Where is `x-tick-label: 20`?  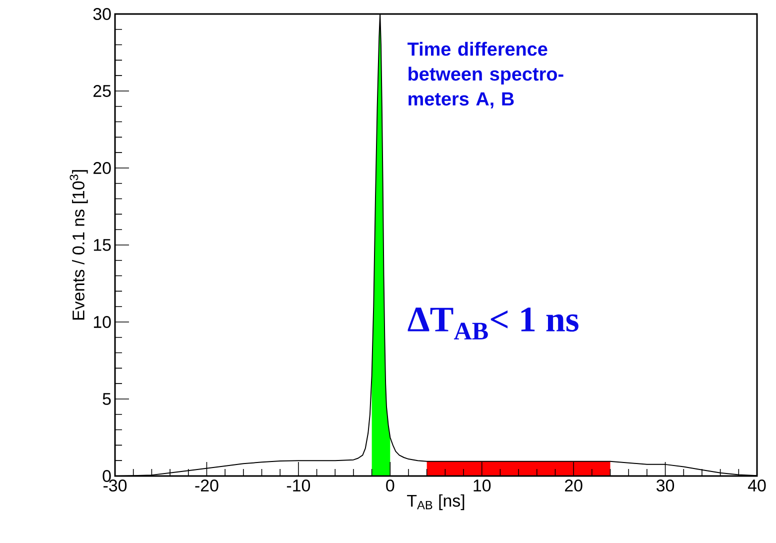 x-tick-label: 20 is located at coordinates (573, 486).